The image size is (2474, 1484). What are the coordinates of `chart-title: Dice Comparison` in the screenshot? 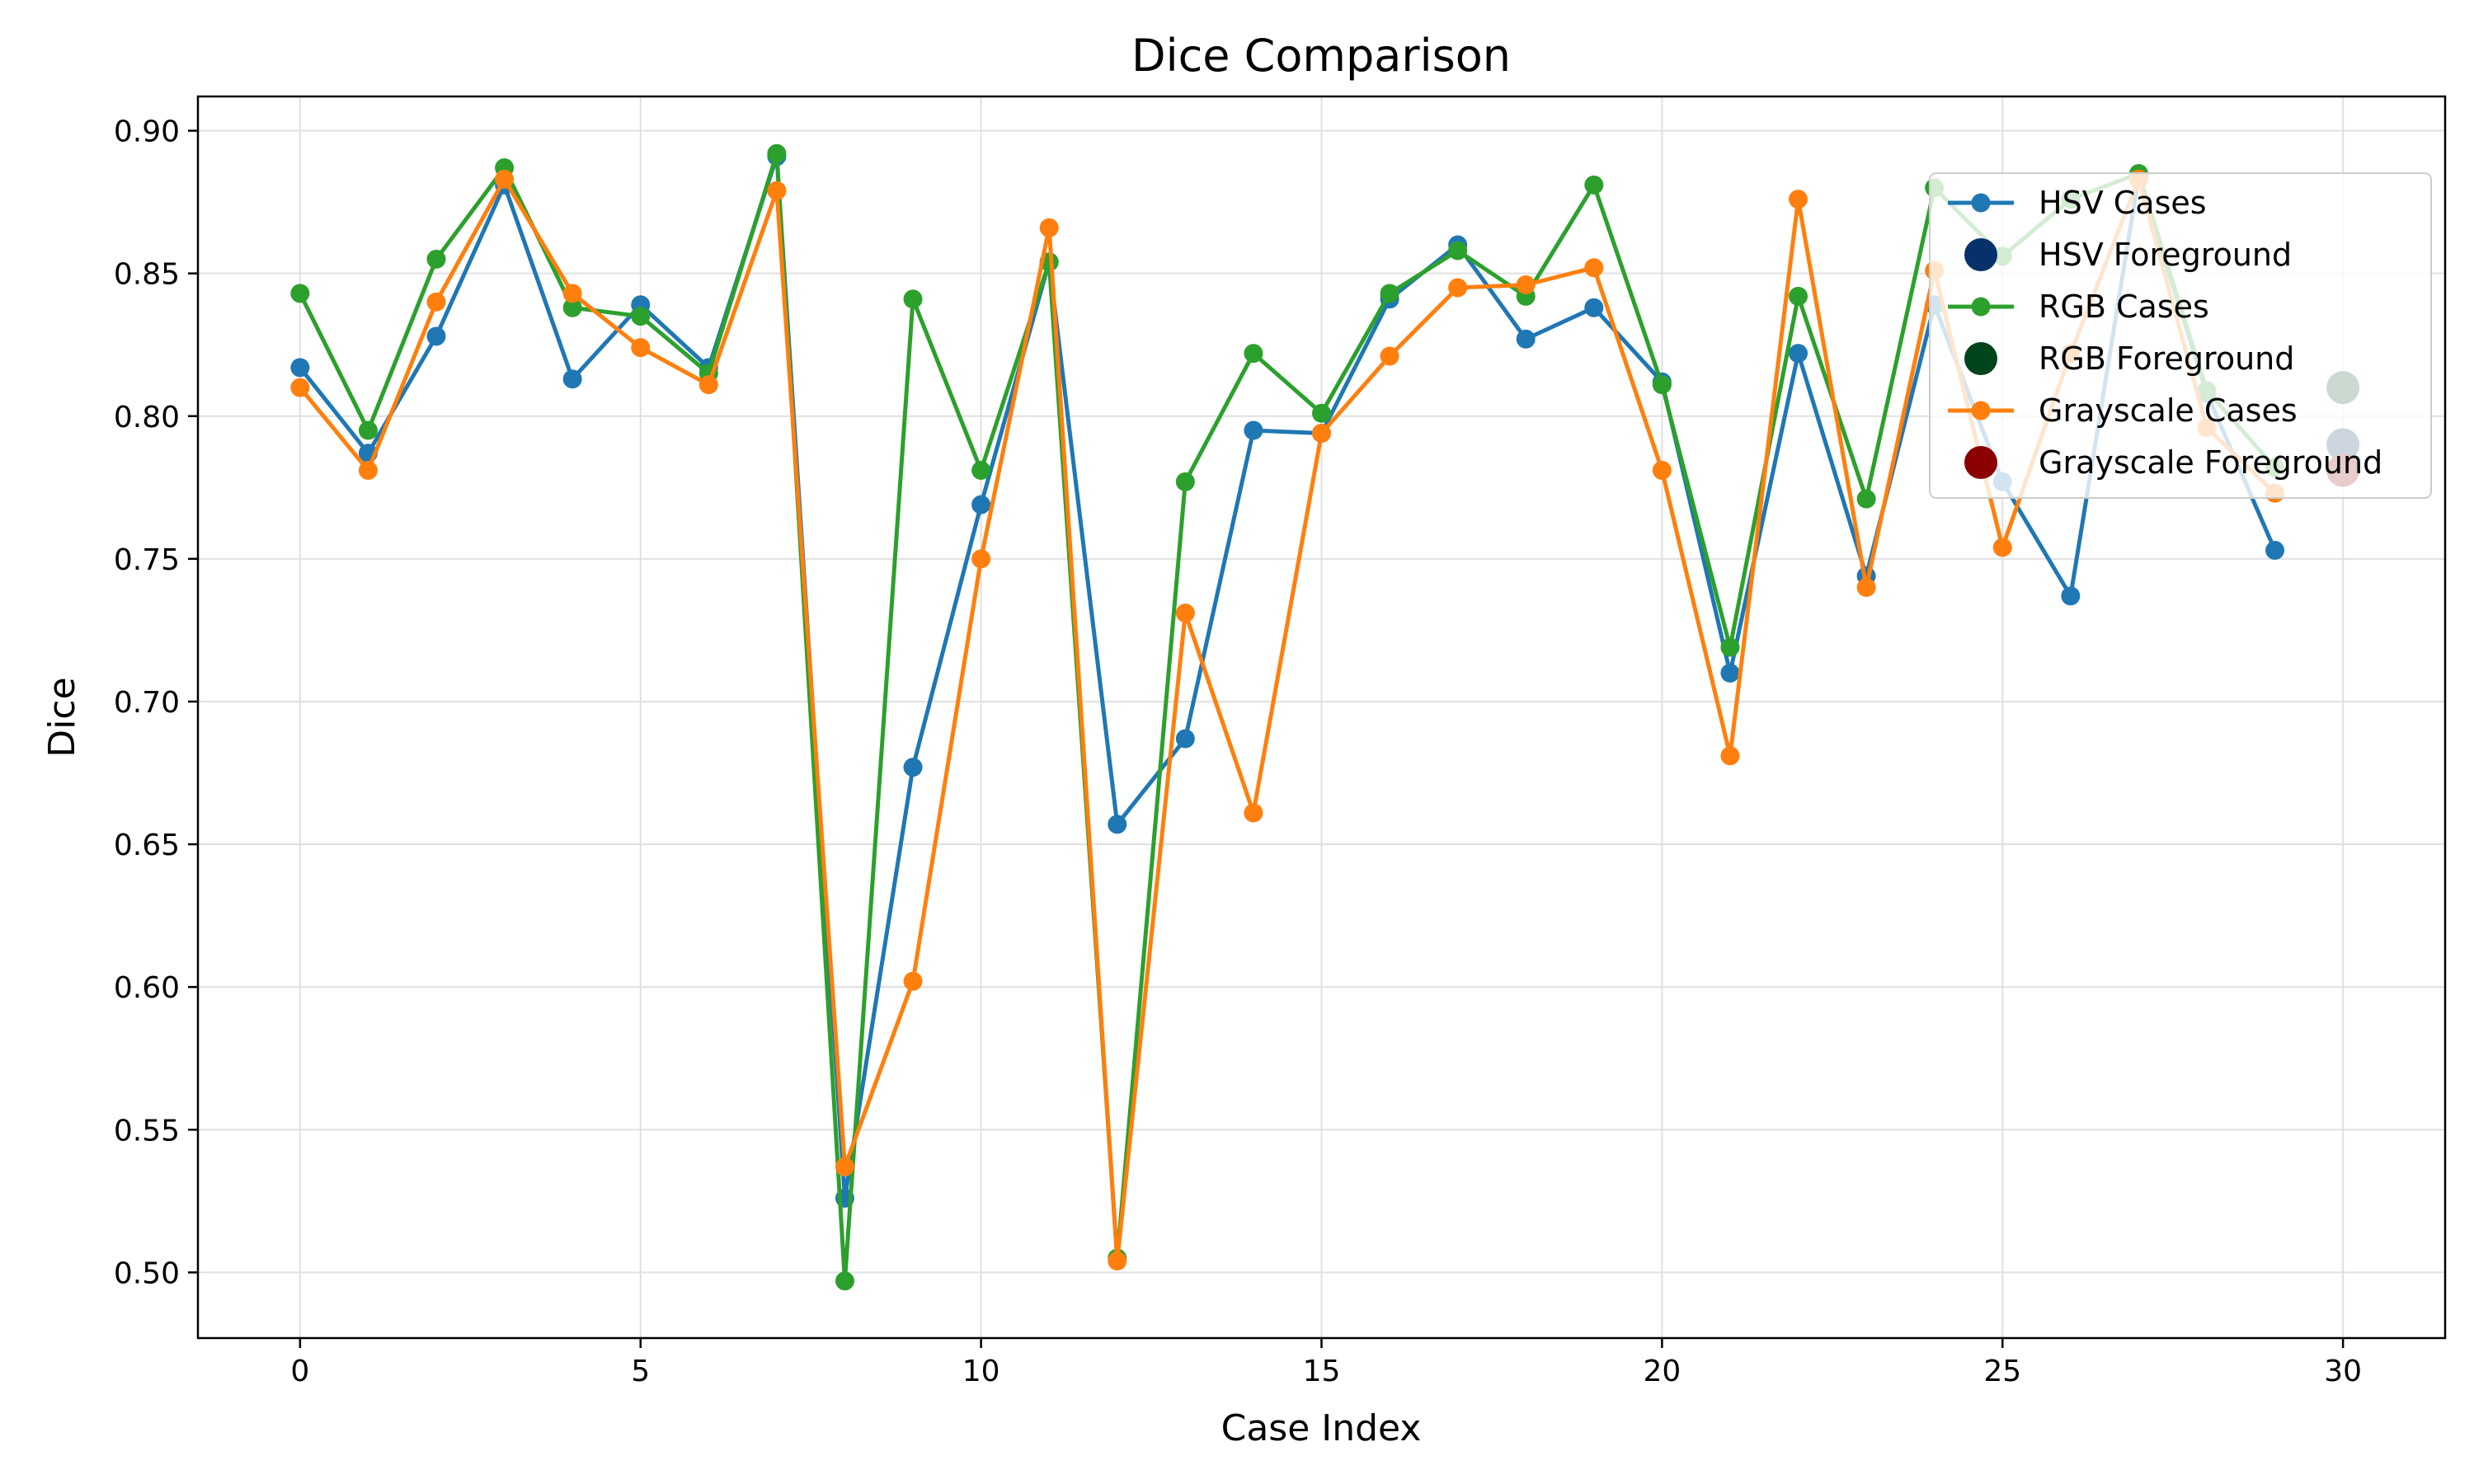 It's located at (1321, 56).